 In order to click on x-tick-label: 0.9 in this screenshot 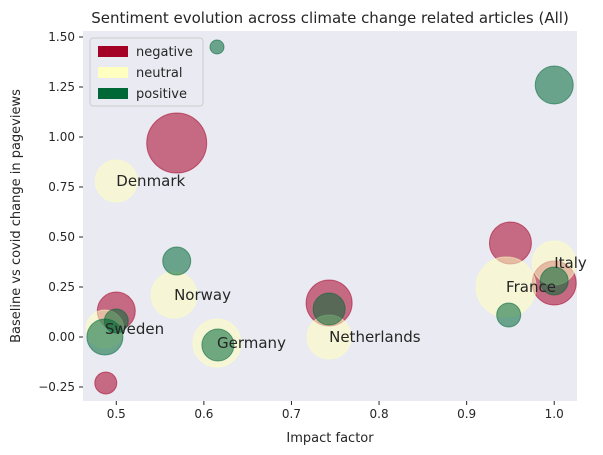, I will do `click(466, 414)`.